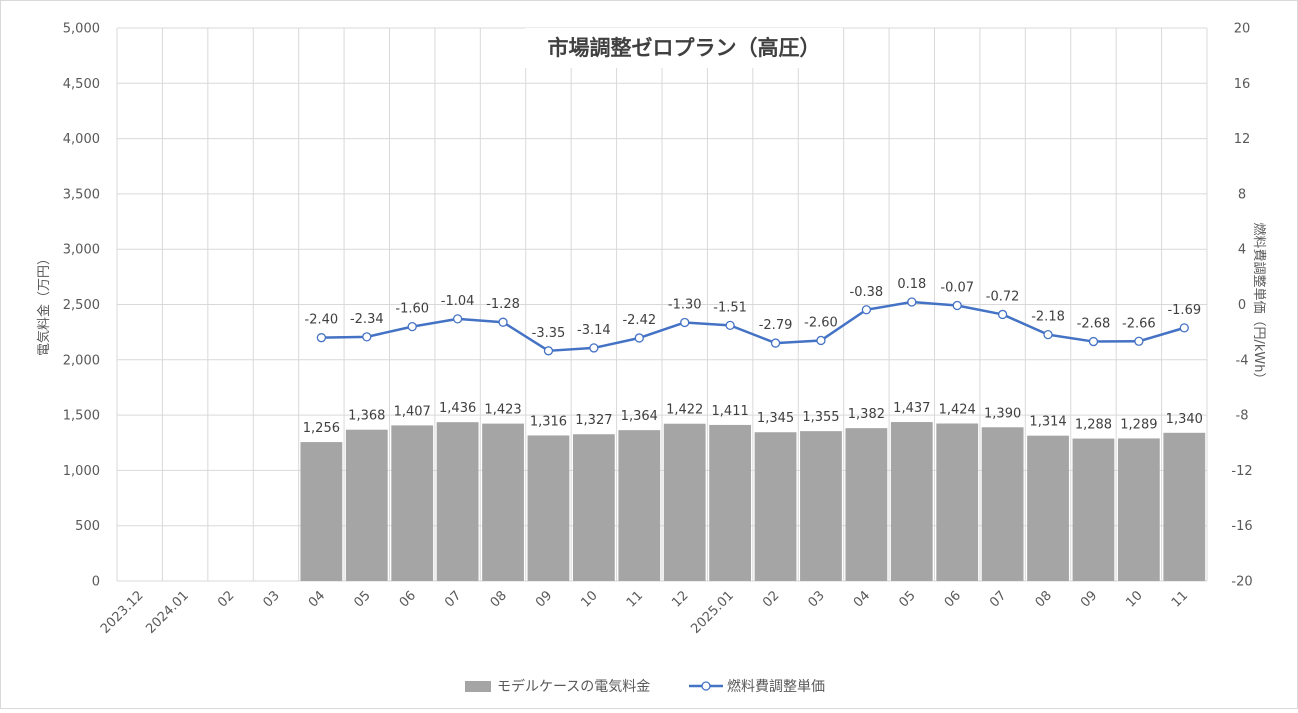 The image size is (1298, 713). Describe the element at coordinates (81, 471) in the screenshot. I see `left-axis-tick-label: 1,000` at that location.